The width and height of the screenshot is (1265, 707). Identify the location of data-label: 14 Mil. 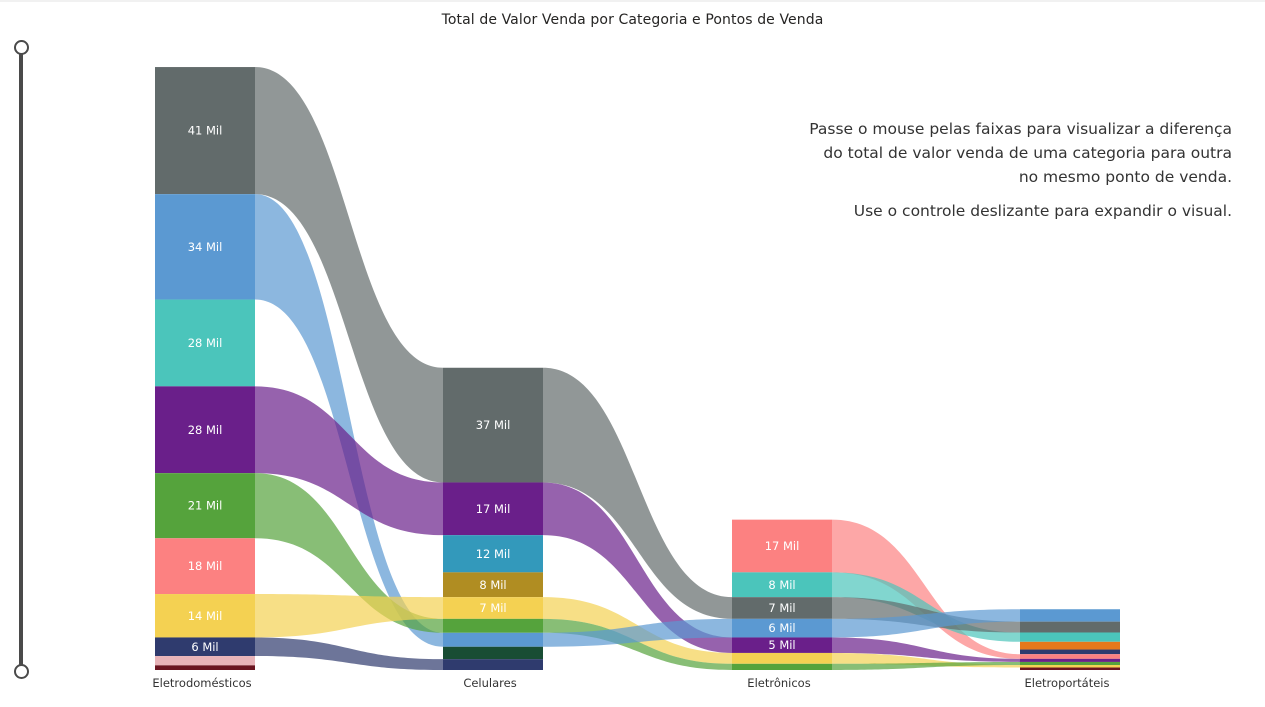
(205, 616).